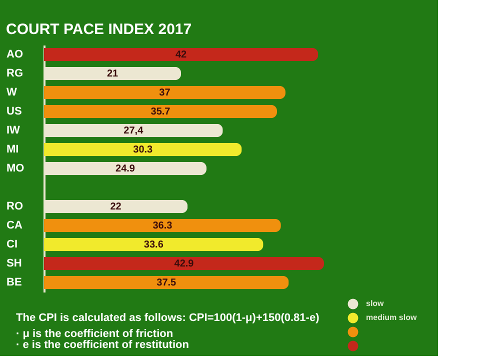 The image size is (500, 362). I want to click on data-label: 35.7, so click(160, 112).